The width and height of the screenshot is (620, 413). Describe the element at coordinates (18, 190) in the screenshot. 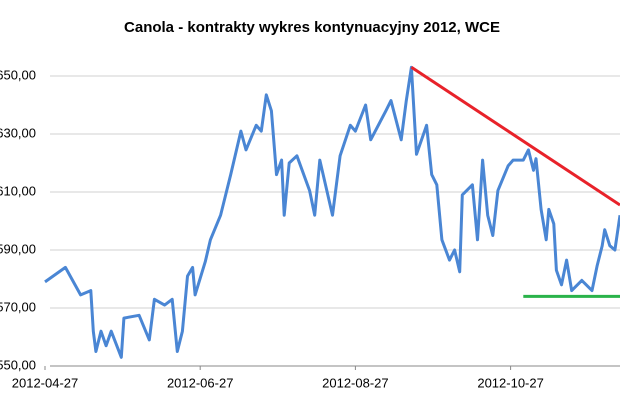

I see `y-tick-label: 610,00` at that location.